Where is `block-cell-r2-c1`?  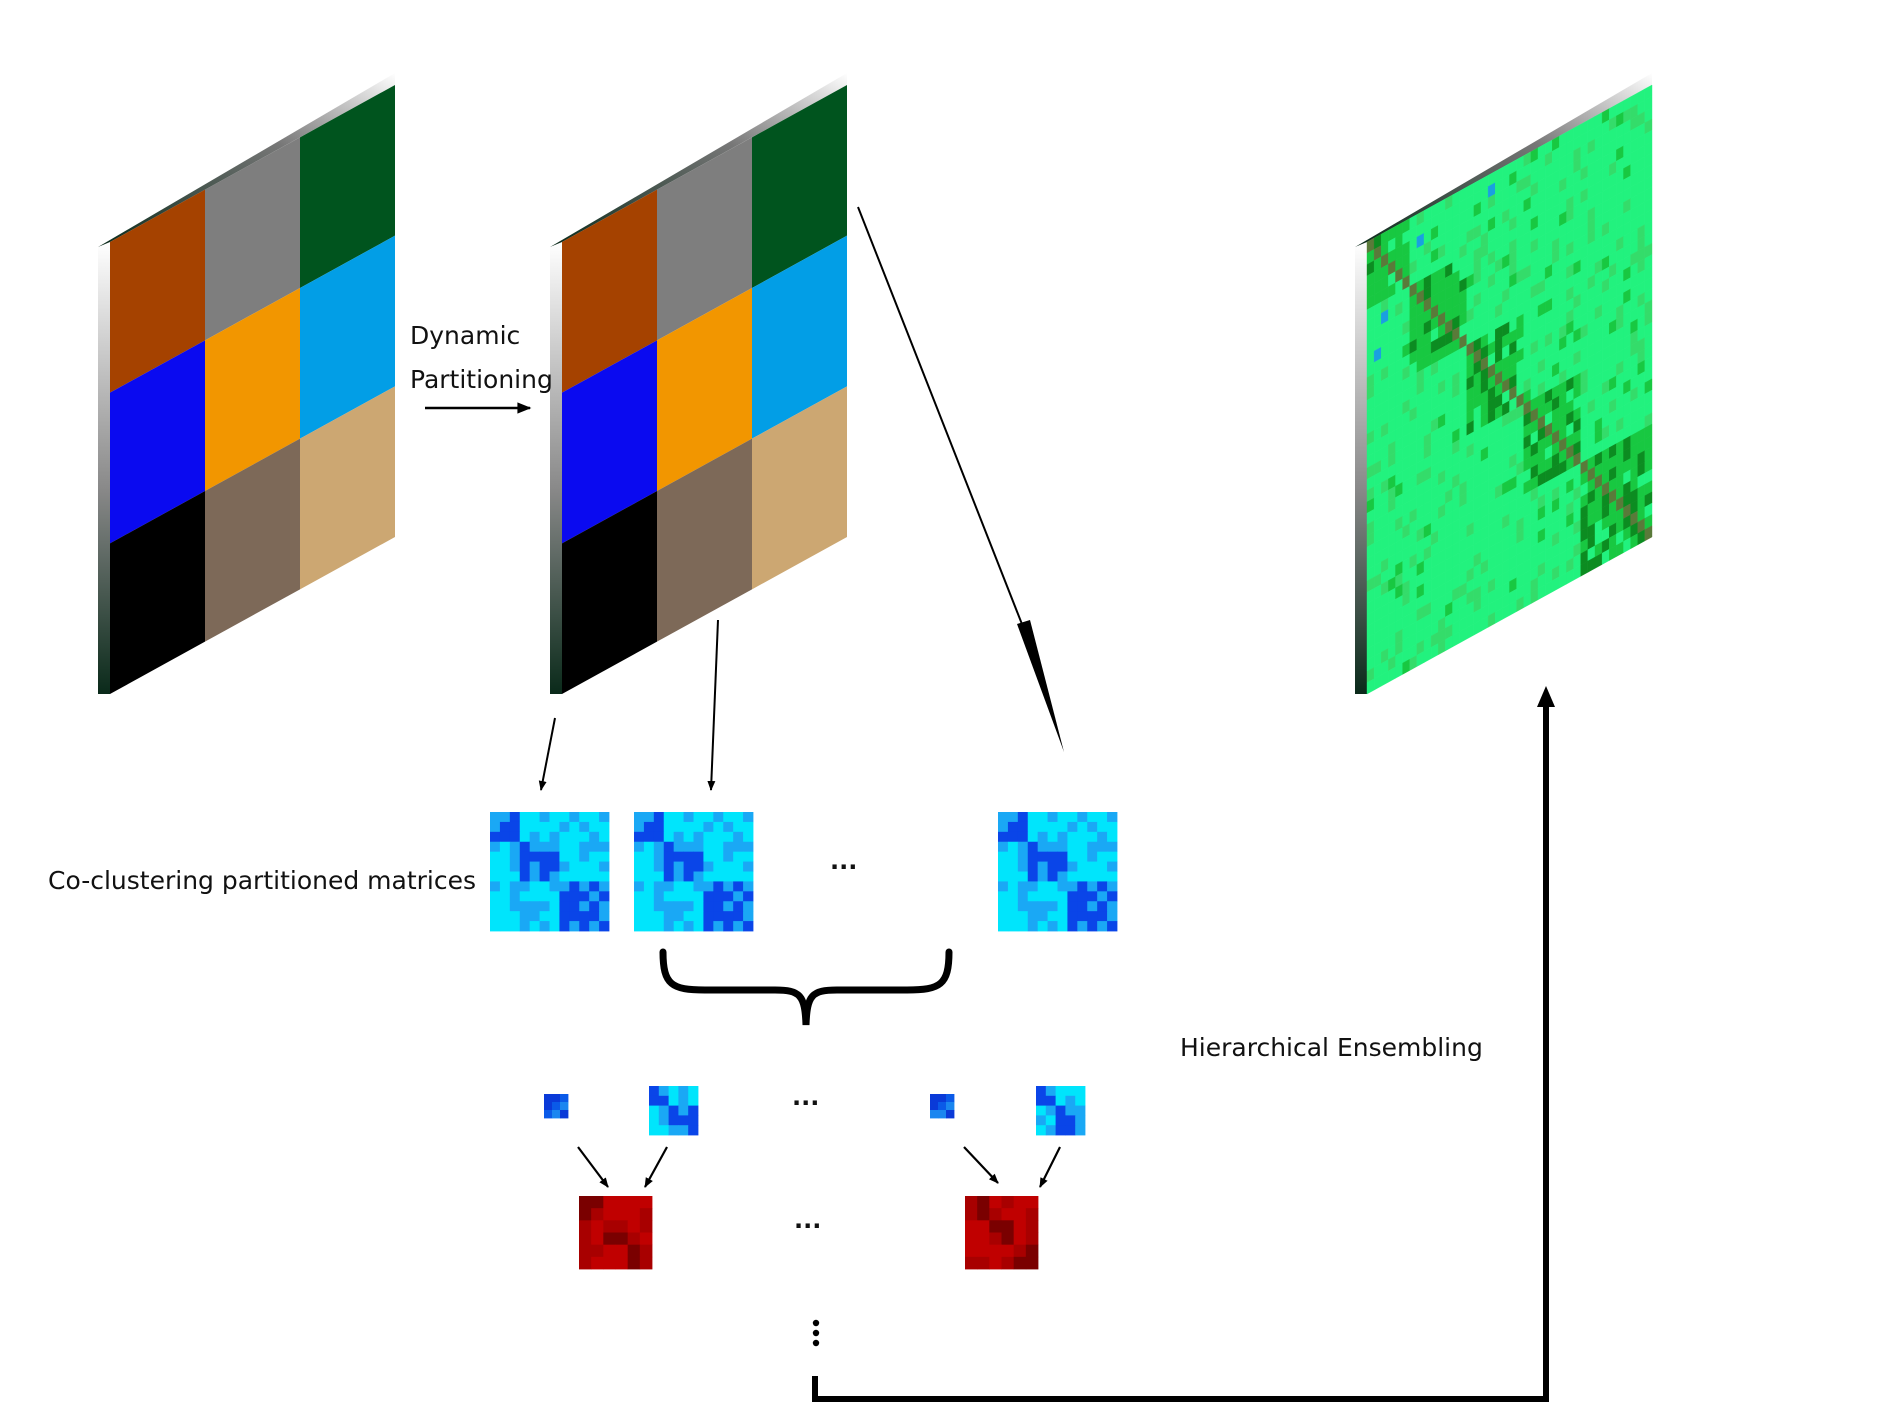 block-cell-r2-c1 is located at coordinates (609, 442).